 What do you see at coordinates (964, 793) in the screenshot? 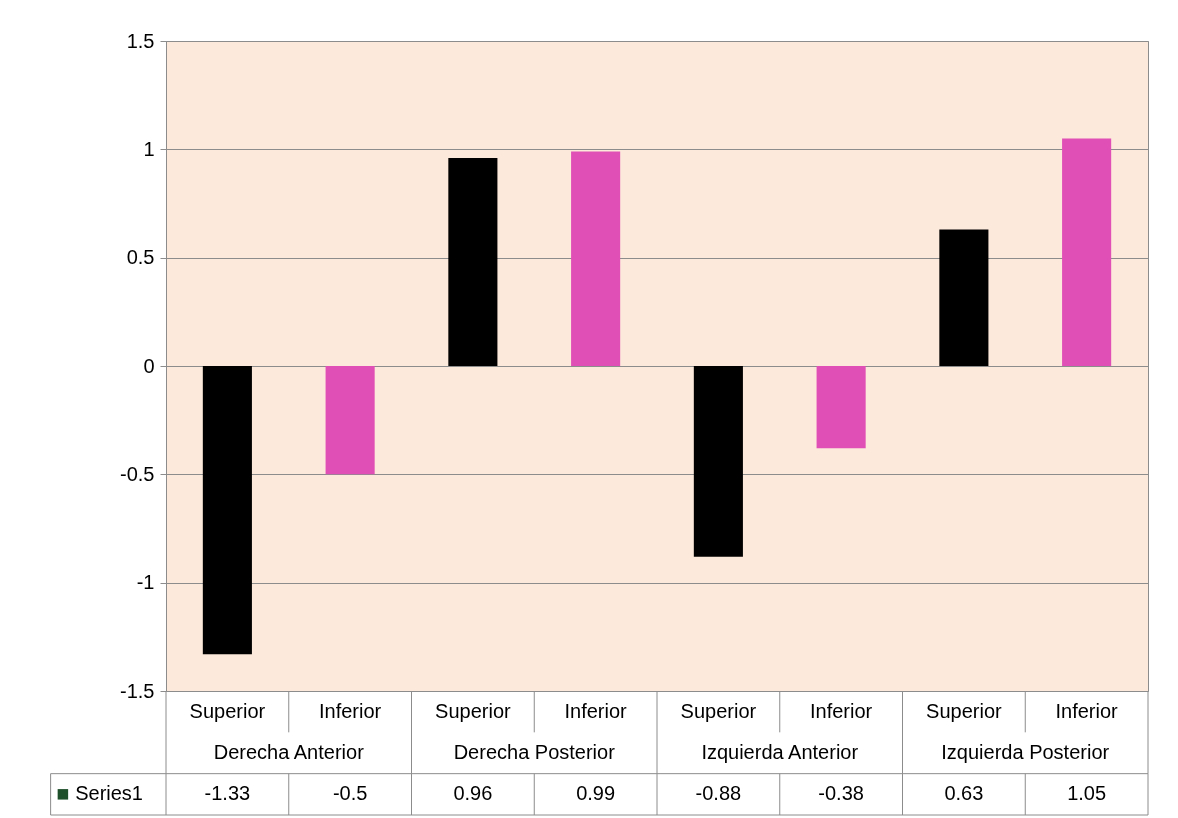
I see `data-label: 0.63` at bounding box center [964, 793].